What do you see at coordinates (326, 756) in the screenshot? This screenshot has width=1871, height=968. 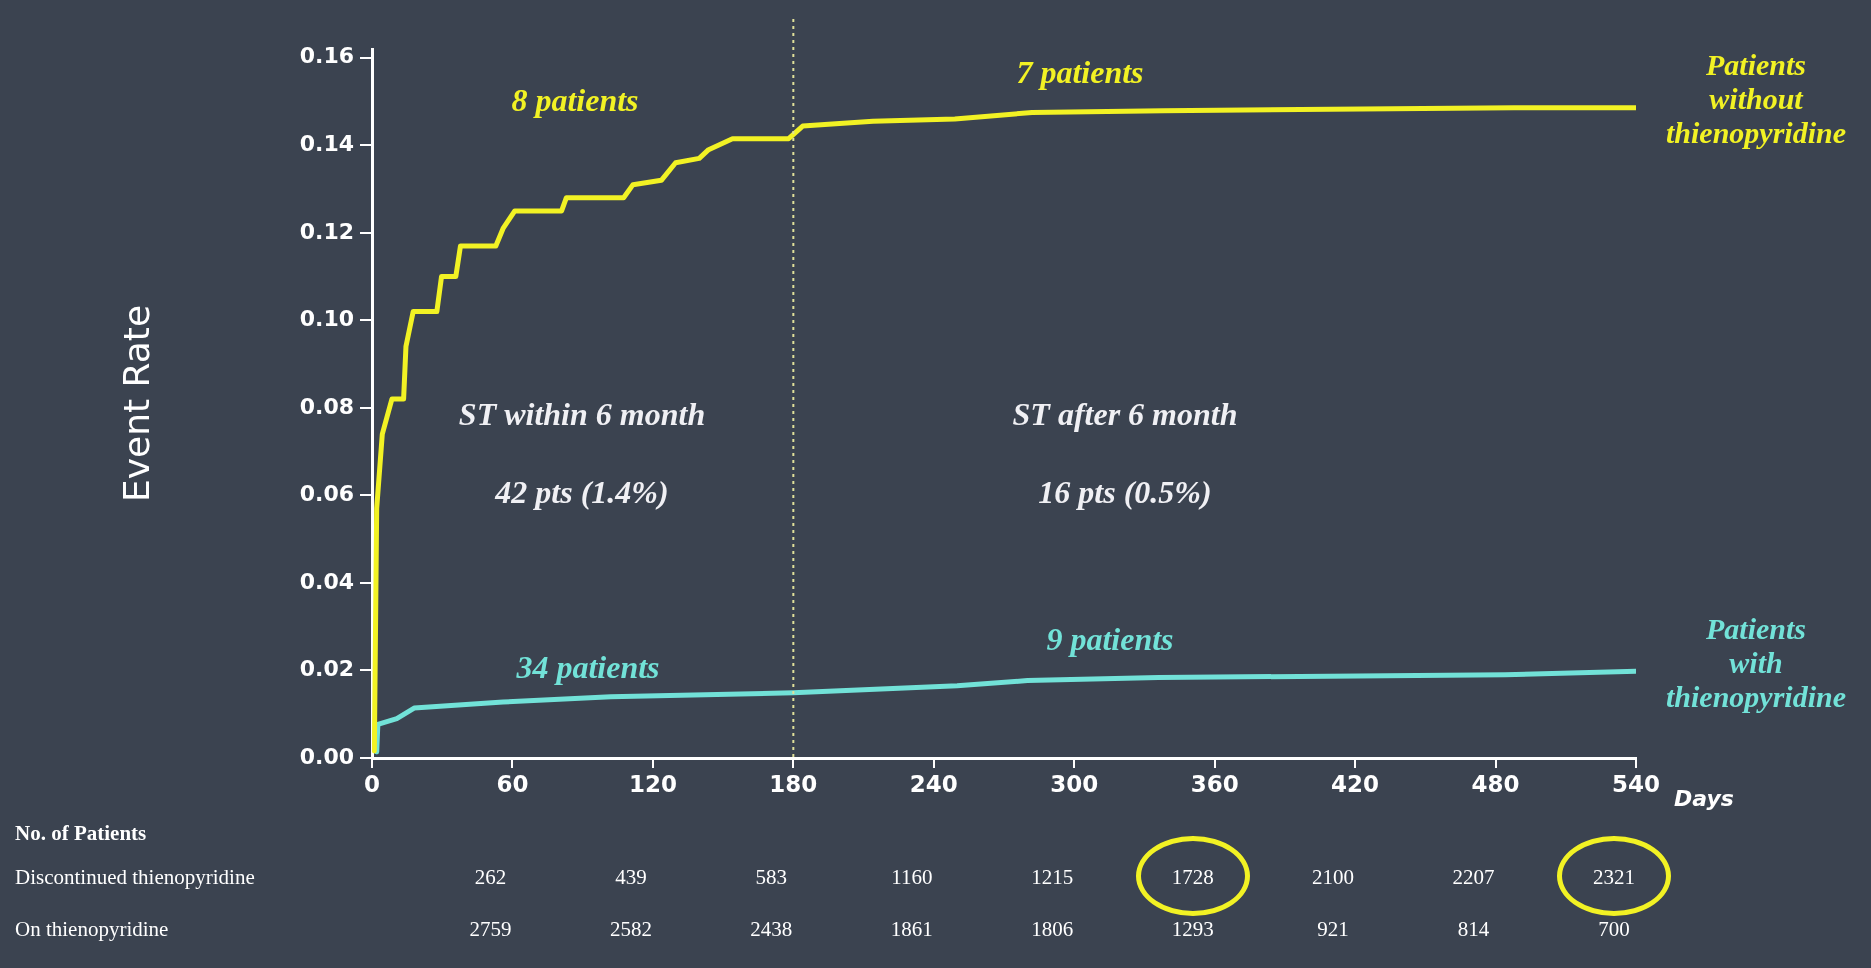 I see `y-tick-label: 0.00` at bounding box center [326, 756].